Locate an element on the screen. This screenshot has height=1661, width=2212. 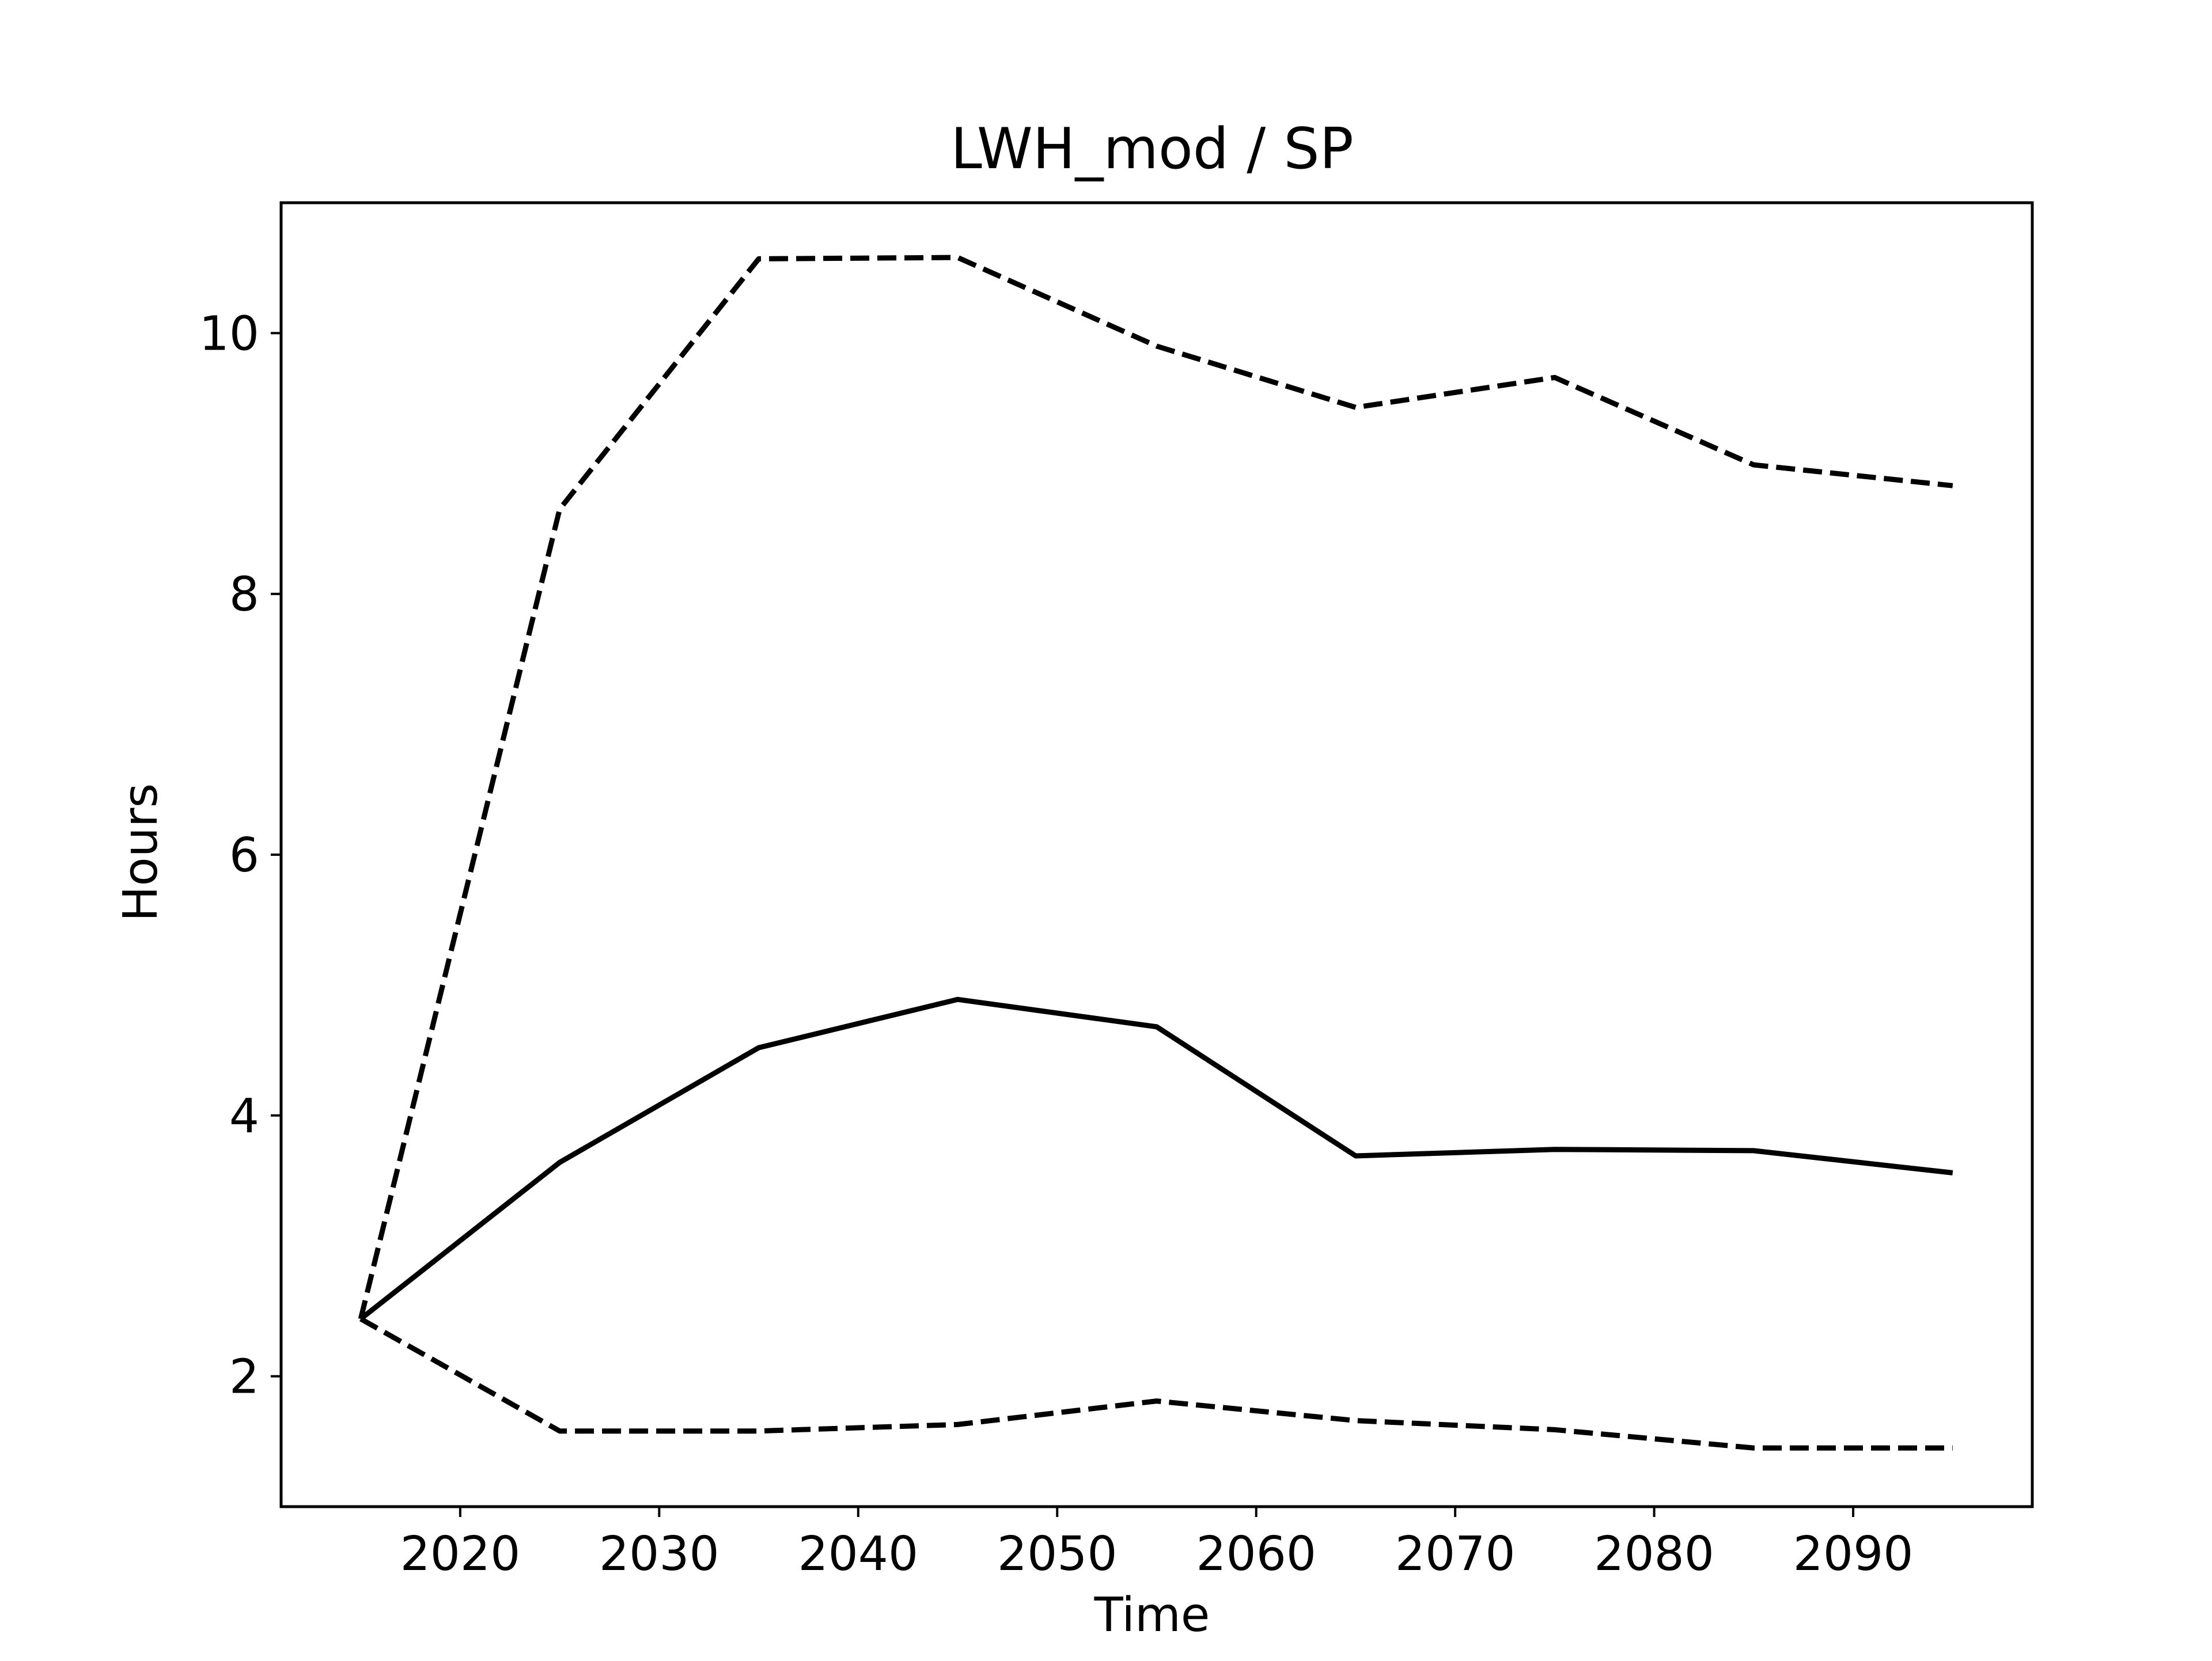
x-tick-label: 2070 is located at coordinates (1455, 1554).